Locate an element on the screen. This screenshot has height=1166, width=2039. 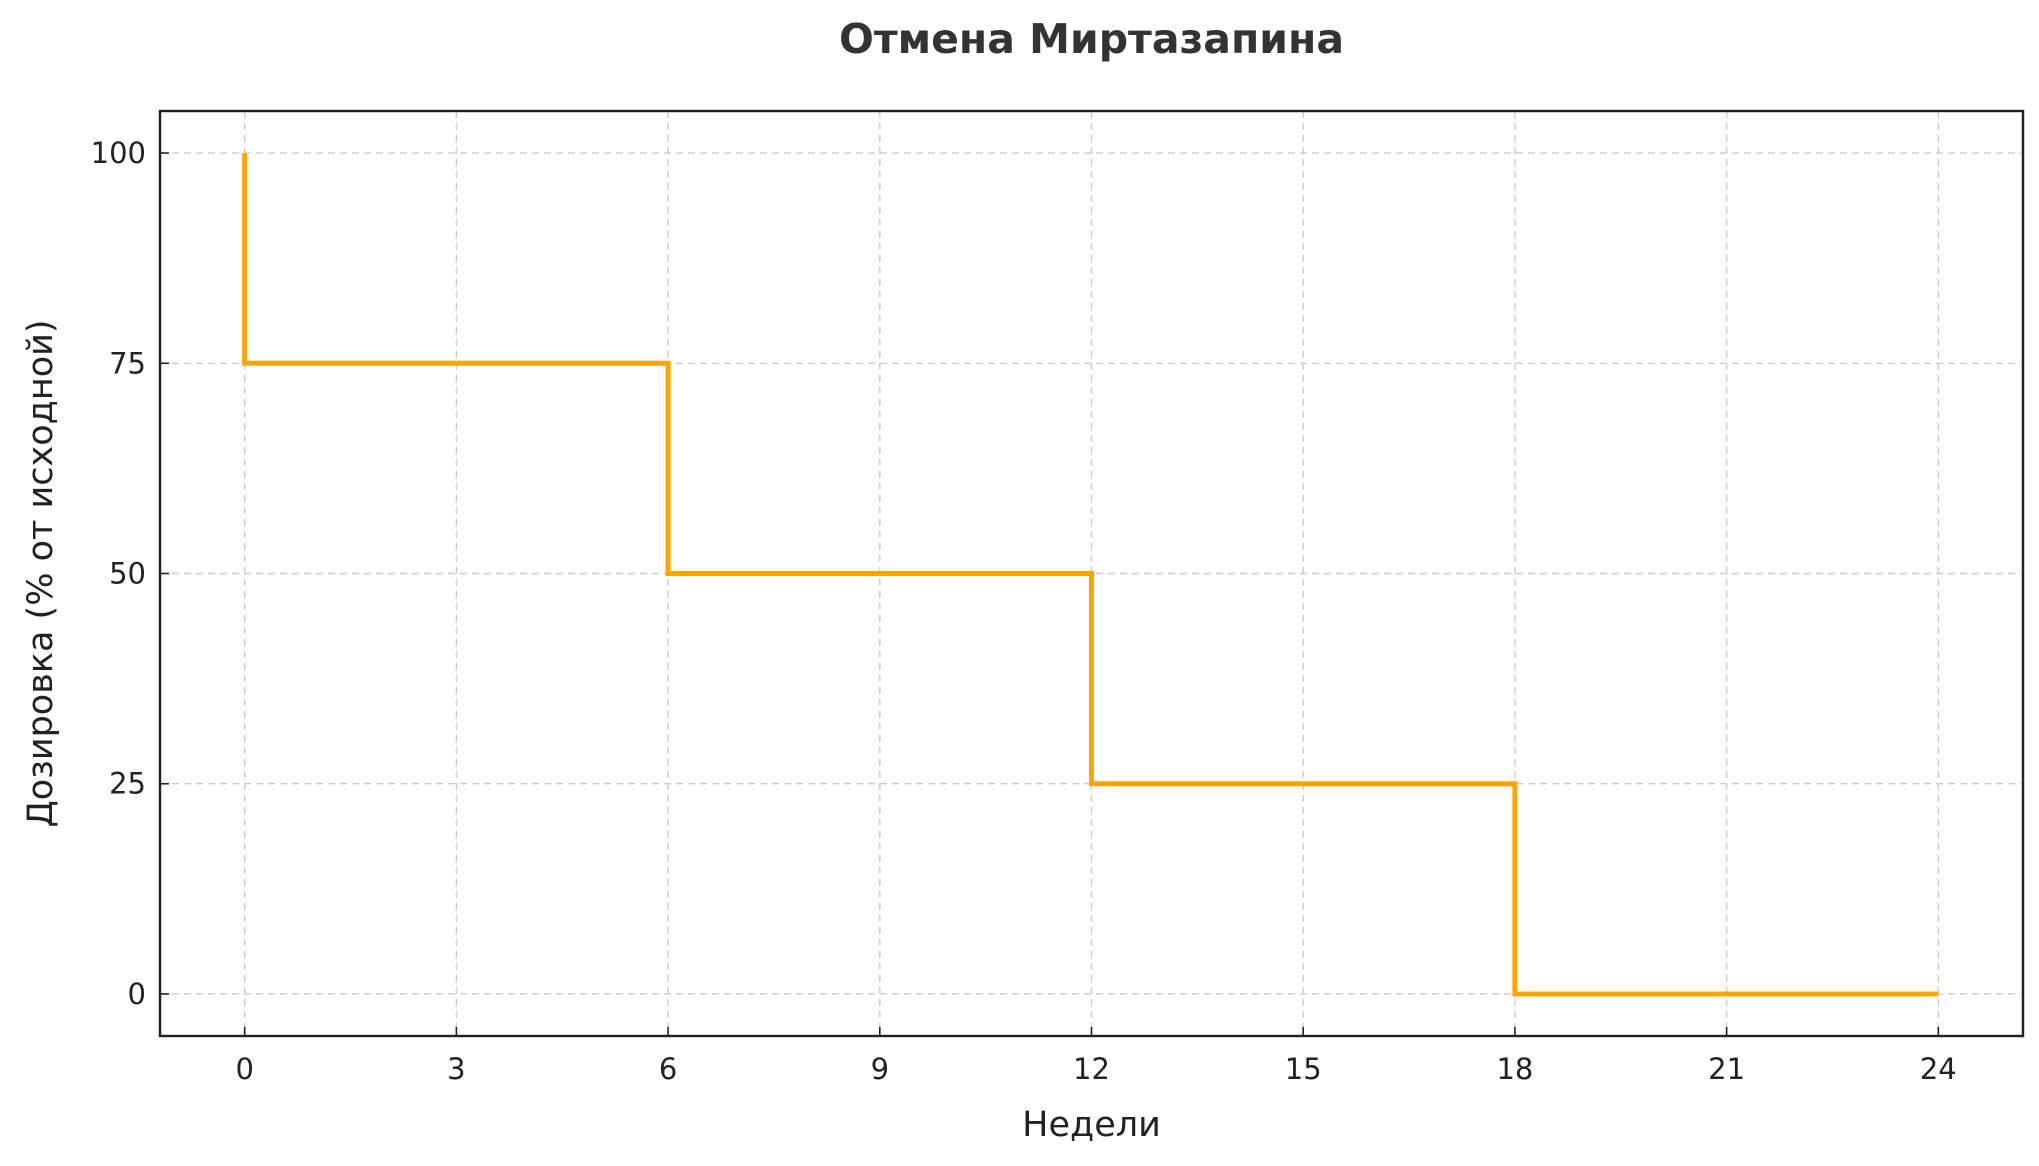
x-tick-label: 24 is located at coordinates (1938, 1069).